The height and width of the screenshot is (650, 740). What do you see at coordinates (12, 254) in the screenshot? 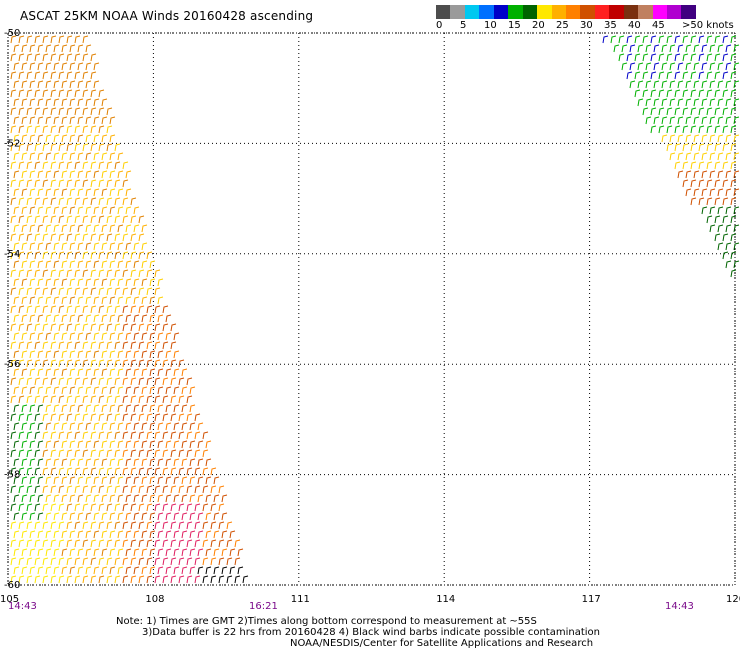
I see `latitude-label: -54` at bounding box center [12, 254].